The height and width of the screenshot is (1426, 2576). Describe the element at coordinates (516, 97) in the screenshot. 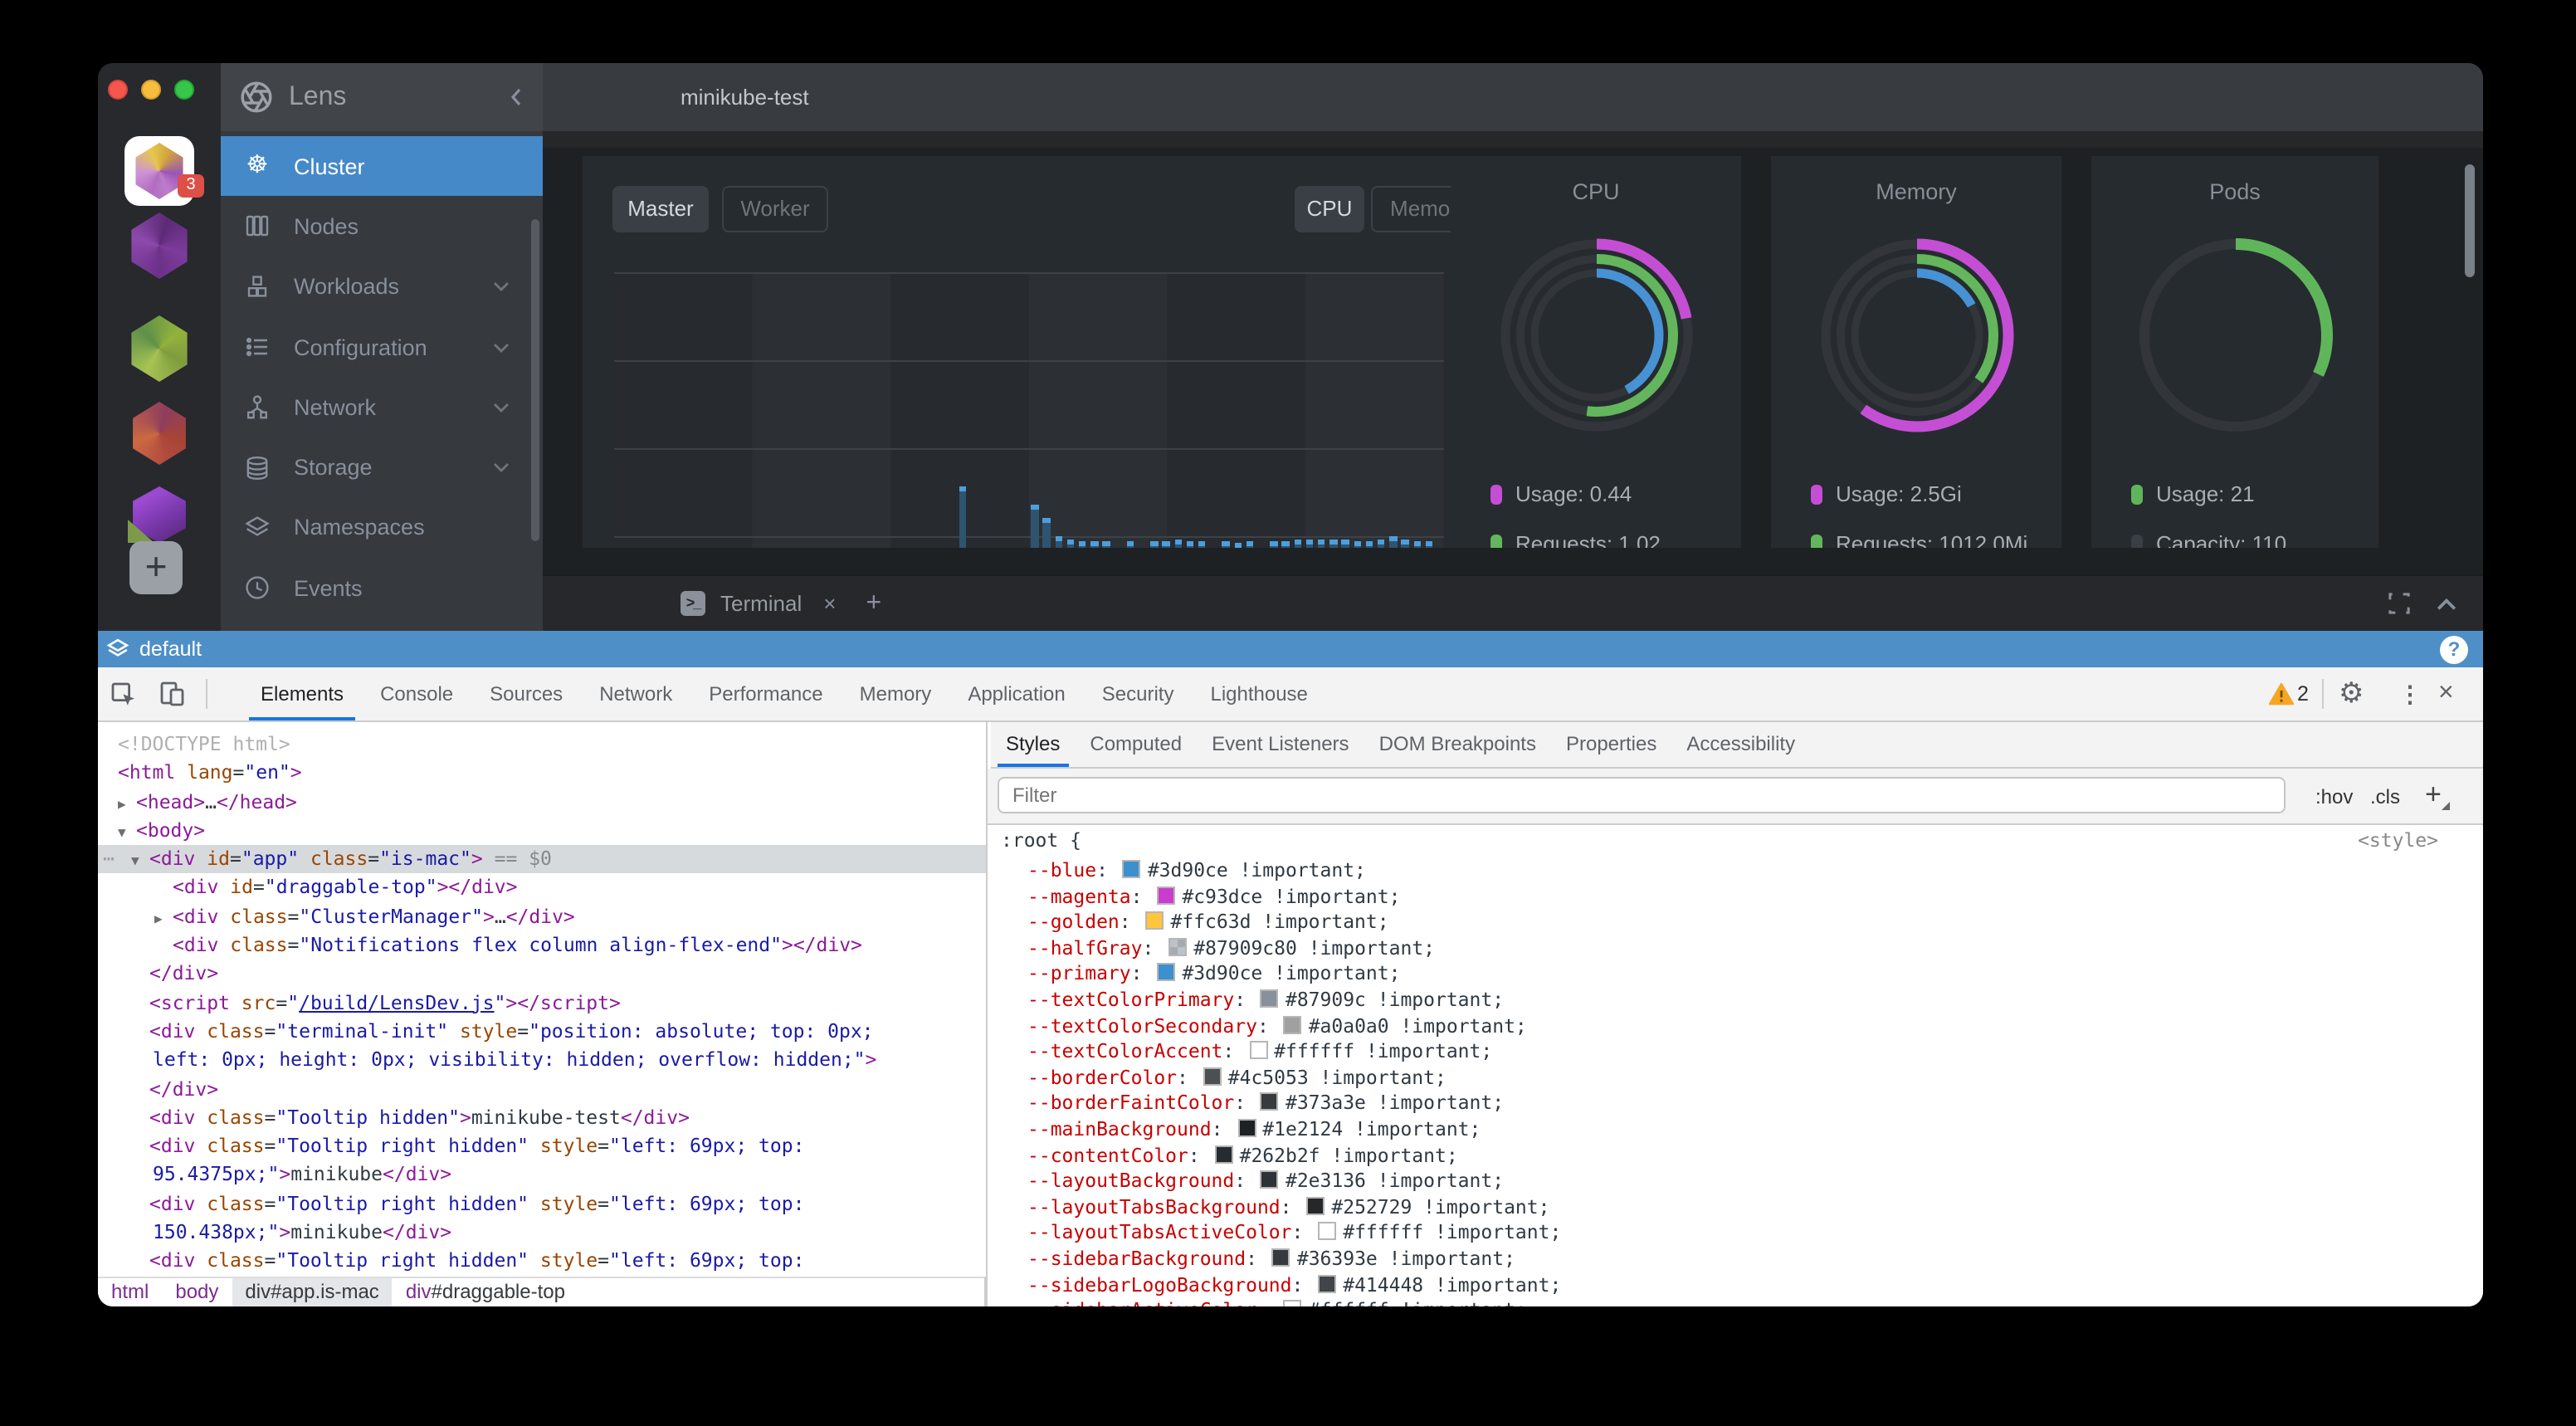

I see `collapse-sidebar-icon` at that location.